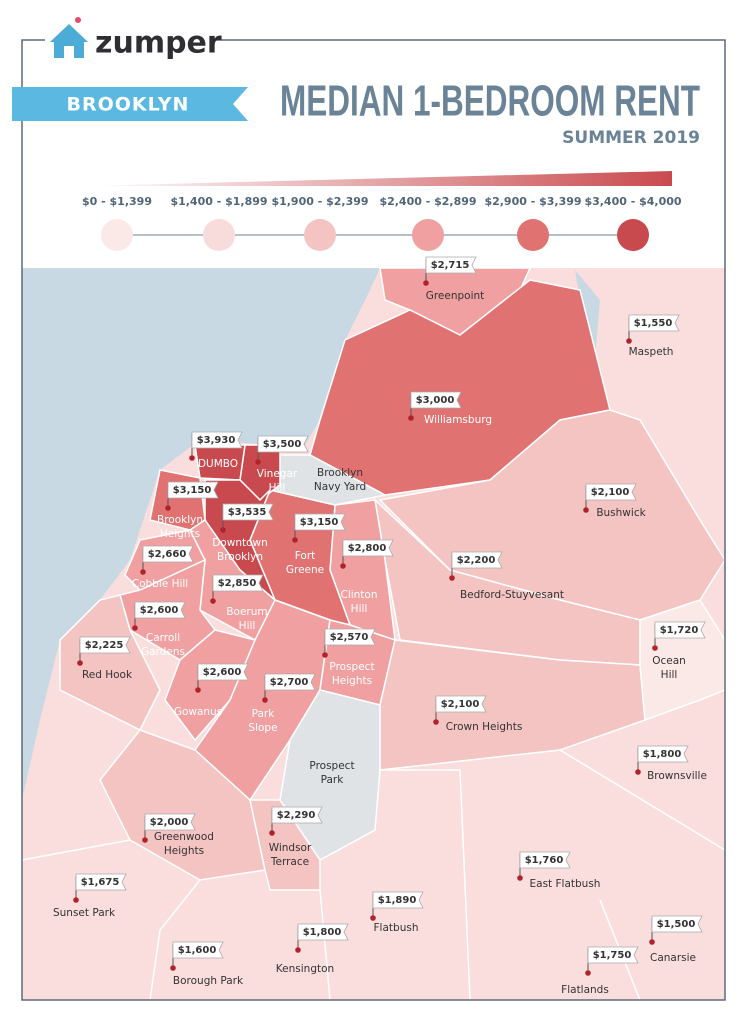 This screenshot has height=1024, width=751. What do you see at coordinates (69, 52) in the screenshot?
I see `logo-door` at bounding box center [69, 52].